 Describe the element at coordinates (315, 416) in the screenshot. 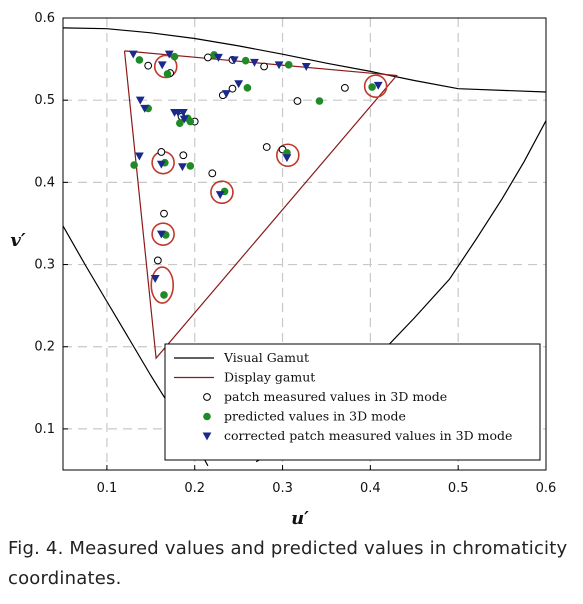

I see `legend-label: predicted values in 3D mode` at that location.